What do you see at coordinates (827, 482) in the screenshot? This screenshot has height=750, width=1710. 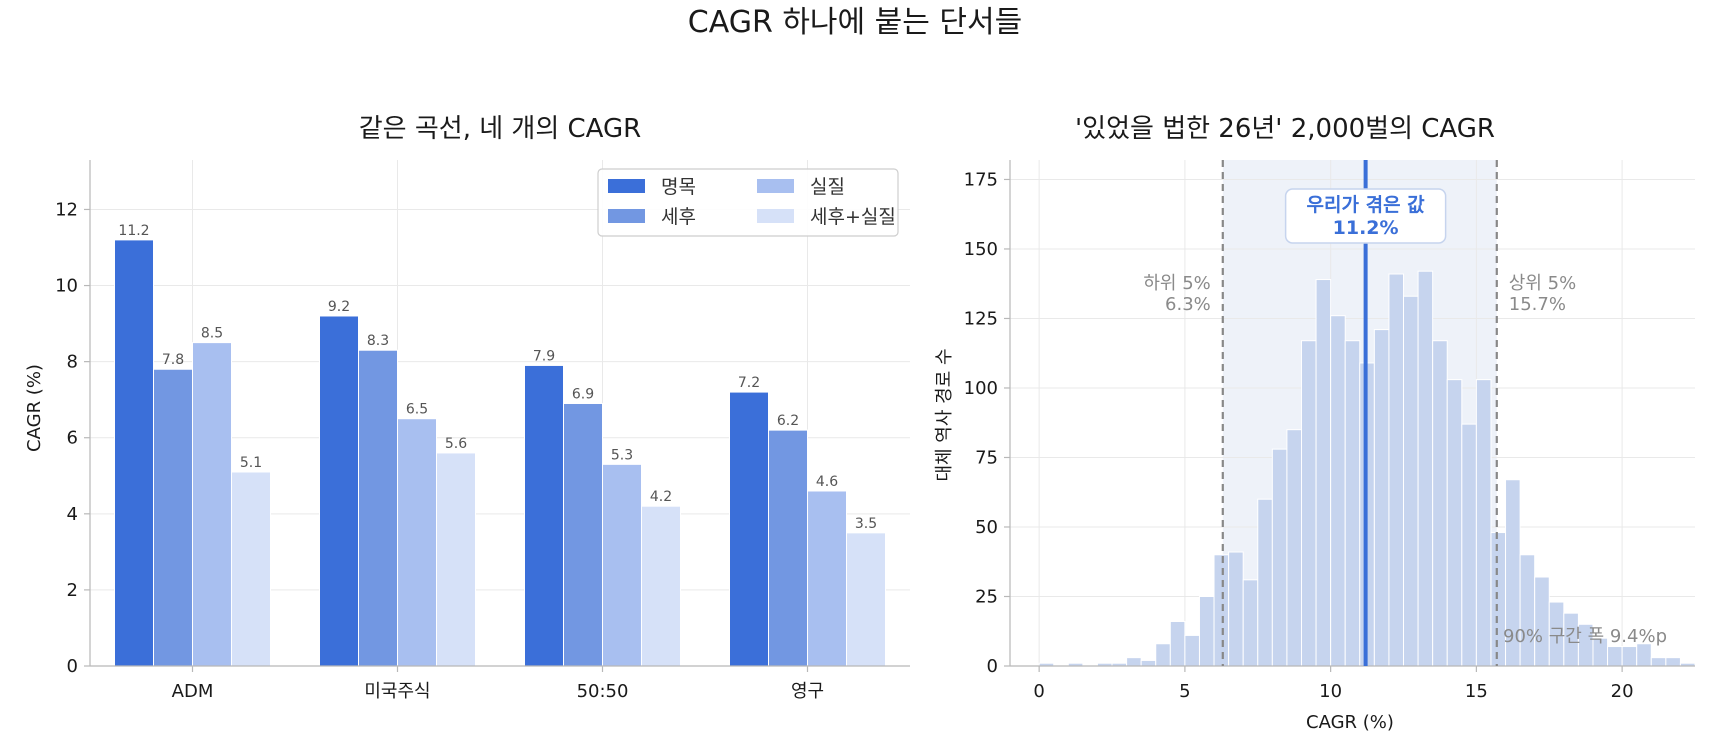 I see `data-label: 4.6` at bounding box center [827, 482].